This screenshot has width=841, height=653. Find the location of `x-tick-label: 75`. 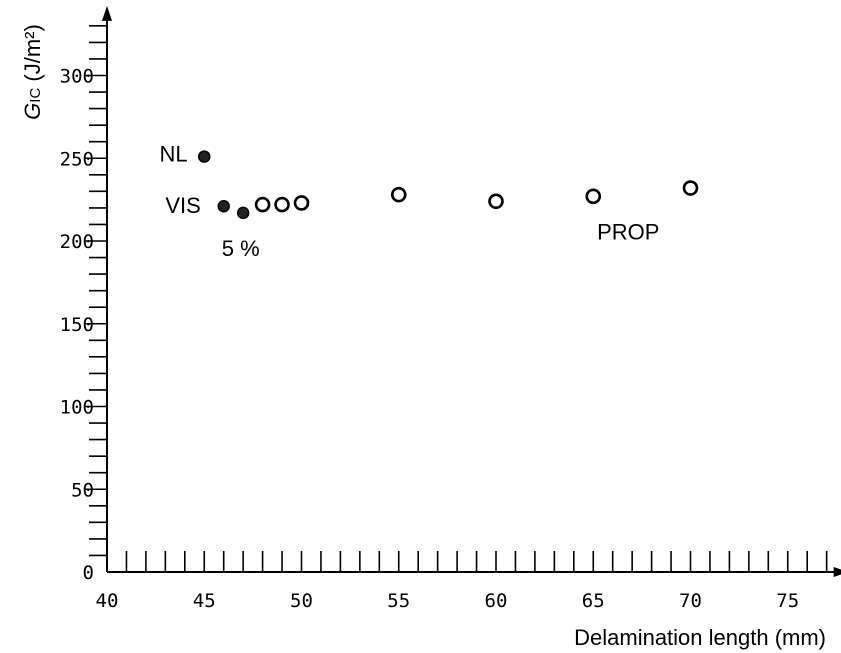

x-tick-label: 75 is located at coordinates (787, 601).